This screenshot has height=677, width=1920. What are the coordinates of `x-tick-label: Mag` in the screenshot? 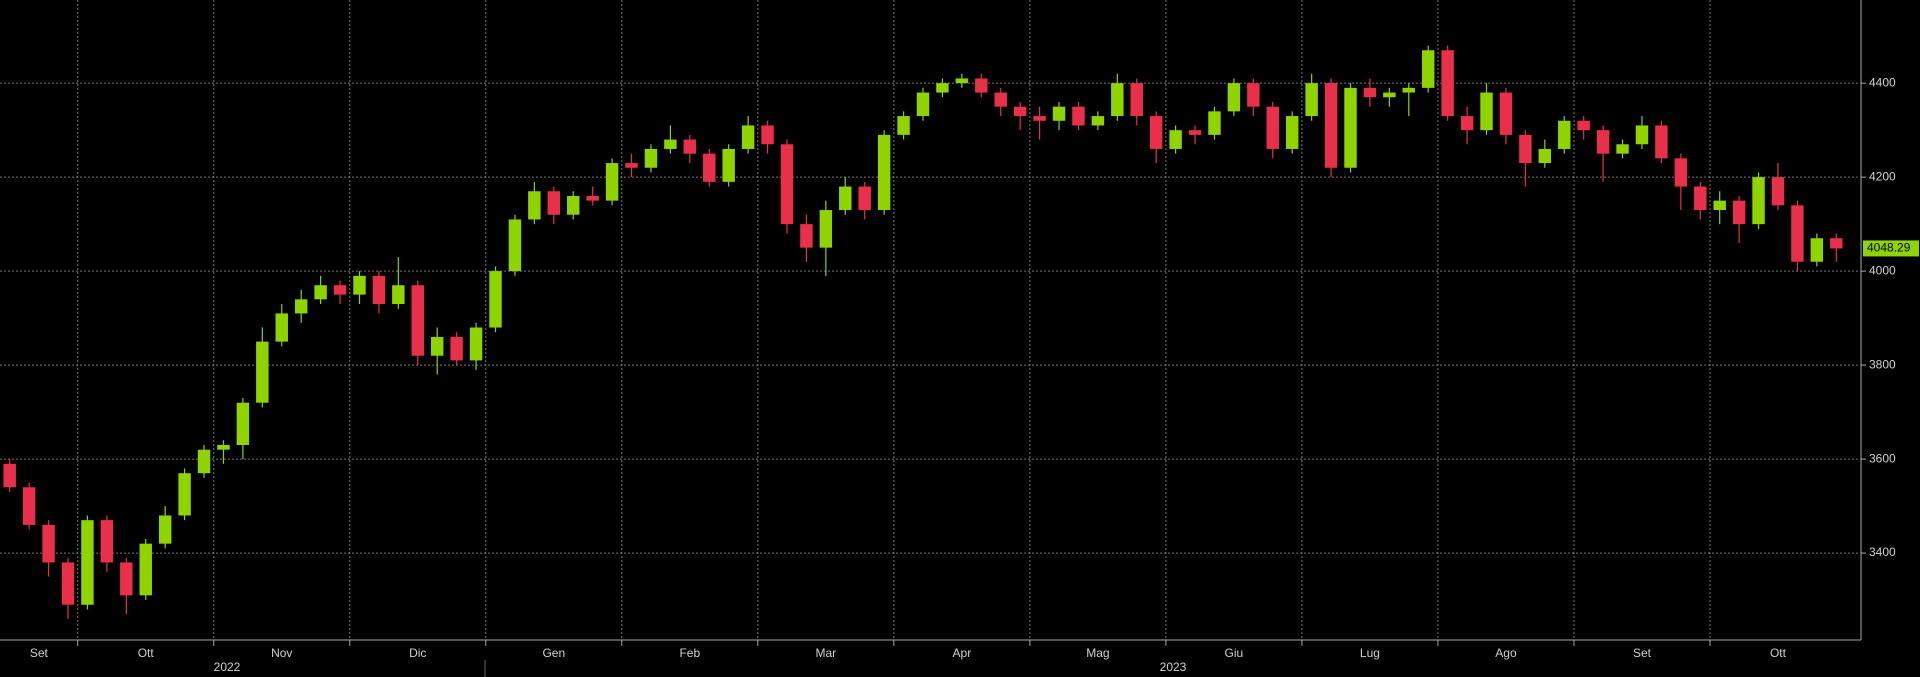 It's located at (1097, 653).